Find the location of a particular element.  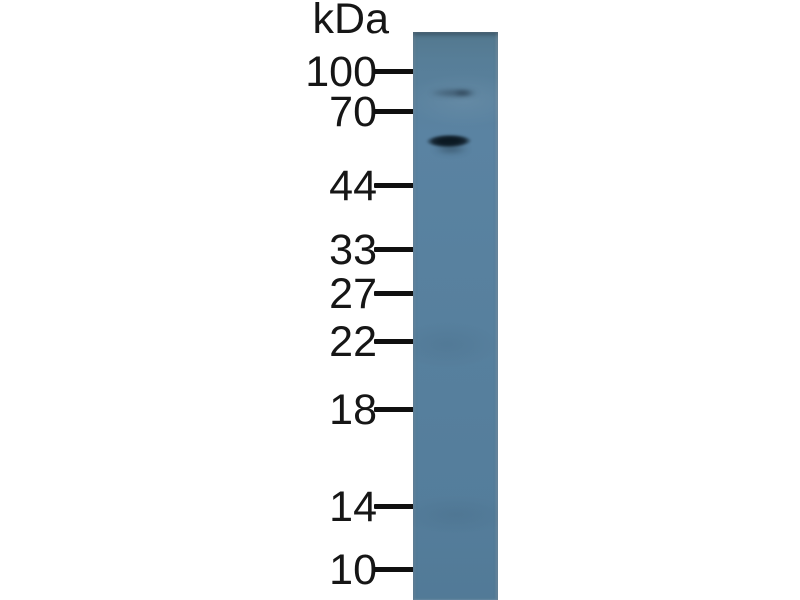

blot-lane is located at coordinates (455, 316).